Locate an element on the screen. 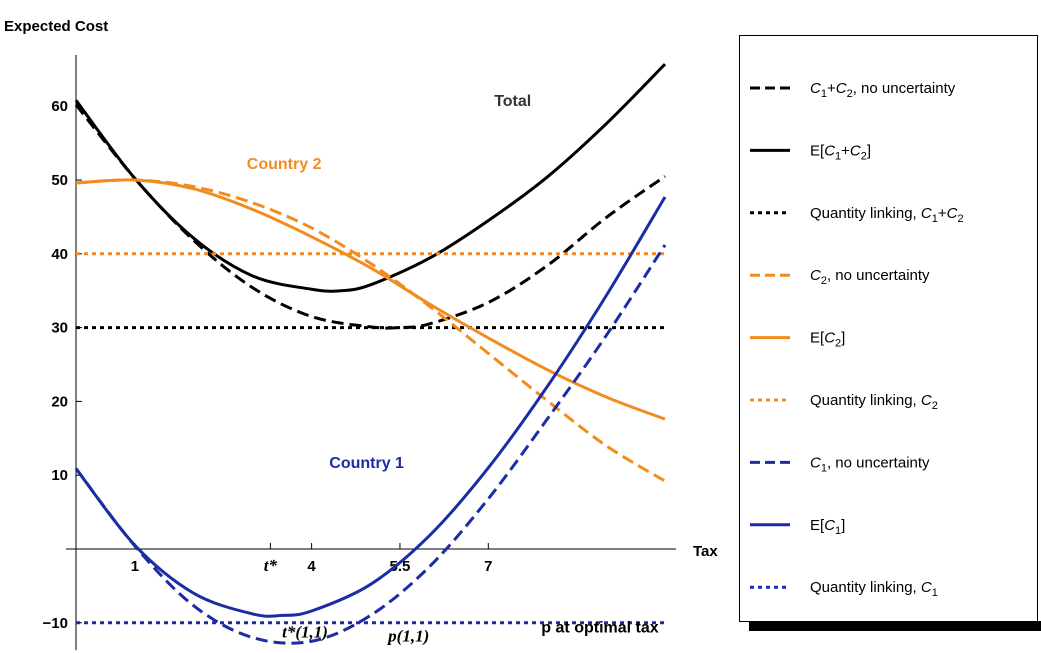  y-tick-label: 60 is located at coordinates (59, 106).